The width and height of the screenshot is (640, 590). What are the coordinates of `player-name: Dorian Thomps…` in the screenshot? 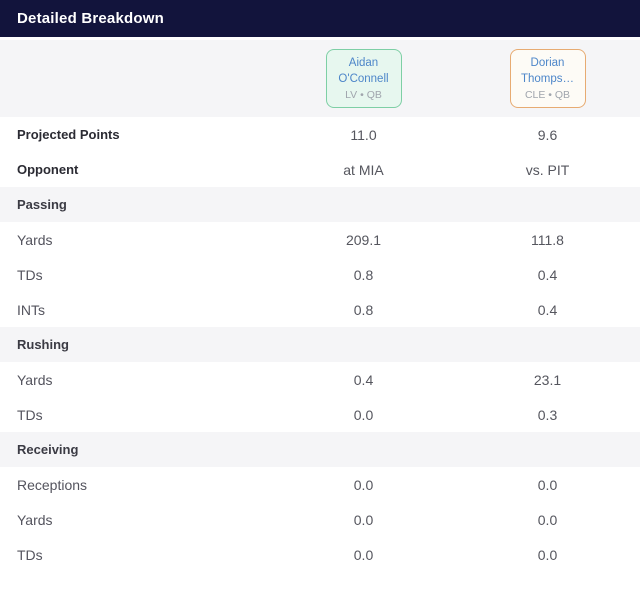 It's located at (547, 70).